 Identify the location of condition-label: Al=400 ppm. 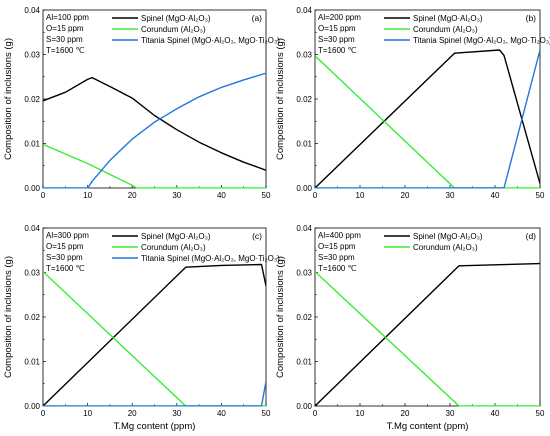
(339, 235).